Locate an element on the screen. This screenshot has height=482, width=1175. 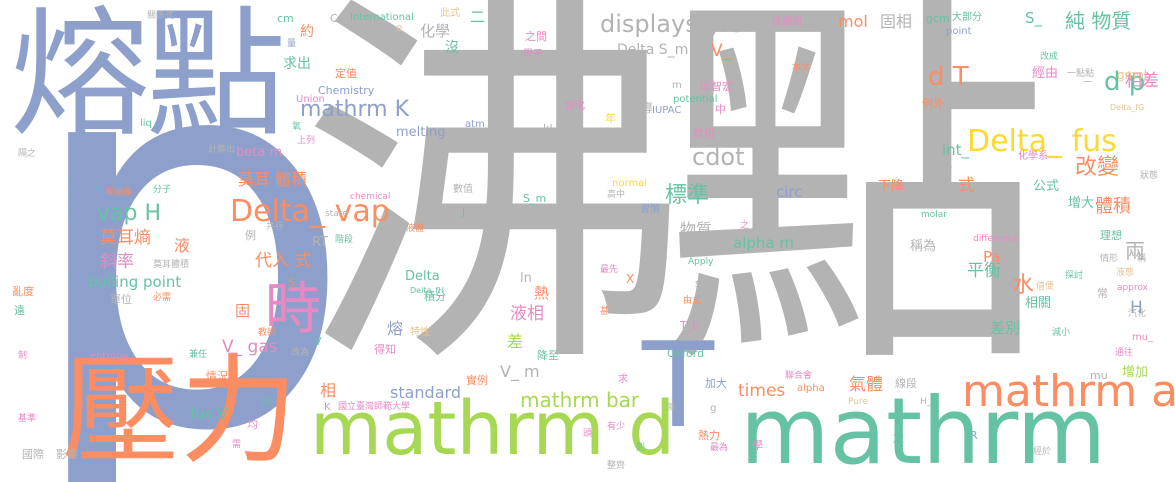
word-S-sub: S_ is located at coordinates (1034, 18).